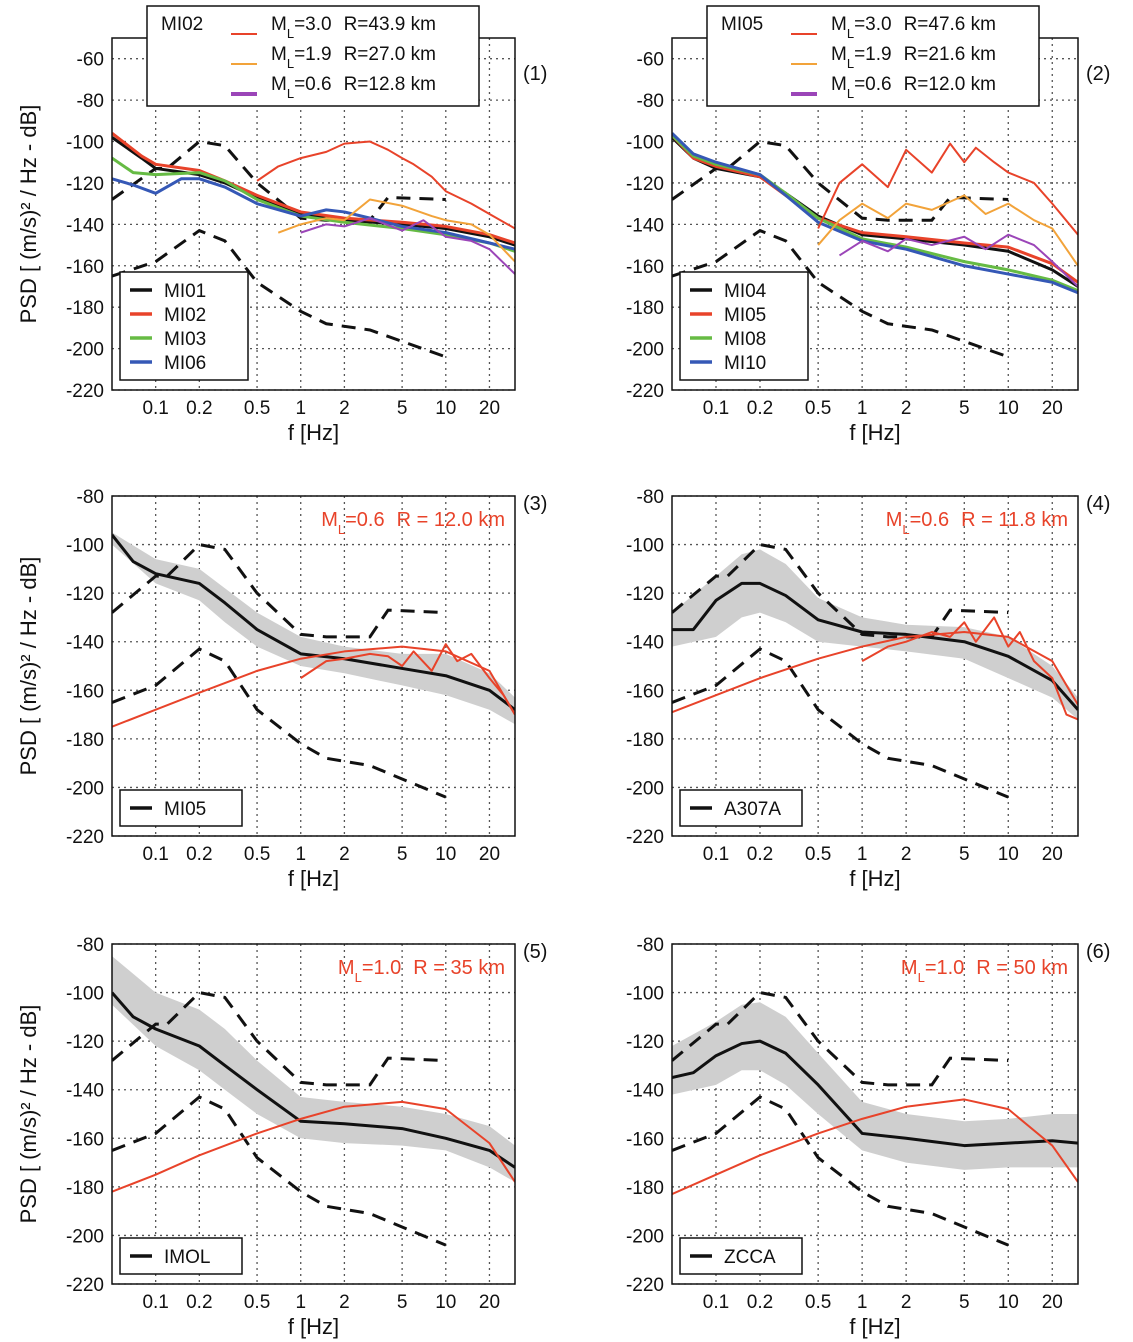 This screenshot has width=1133, height=1342. What do you see at coordinates (875, 670) in the screenshot?
I see `plot-area` at bounding box center [875, 670].